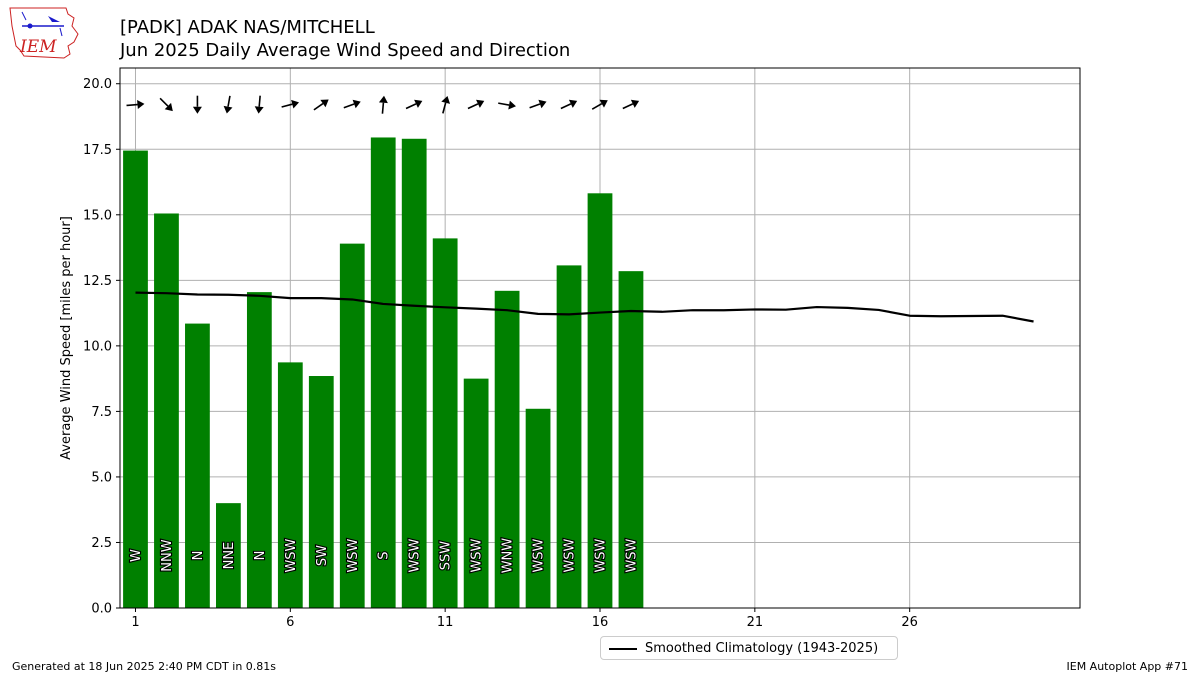  Describe the element at coordinates (762, 648) in the screenshot. I see `legend-label: Smoothed Climatology (1943-2025)` at that location.